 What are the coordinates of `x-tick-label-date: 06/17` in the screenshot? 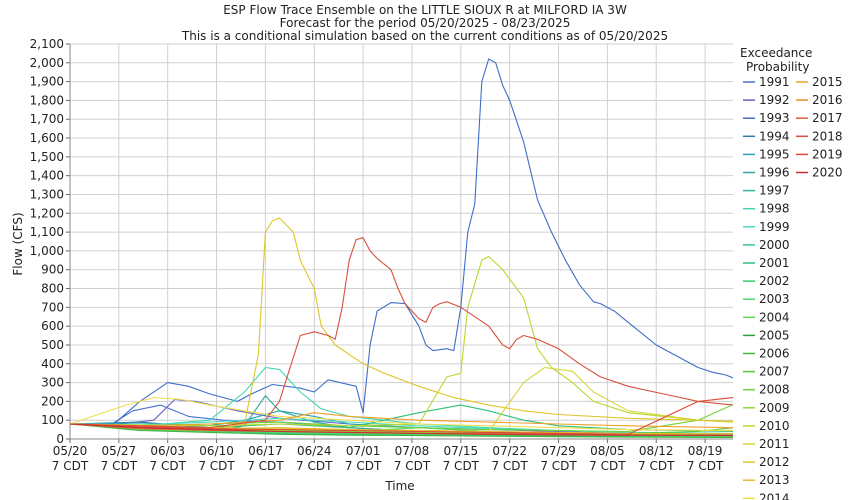 It's located at (265, 451).